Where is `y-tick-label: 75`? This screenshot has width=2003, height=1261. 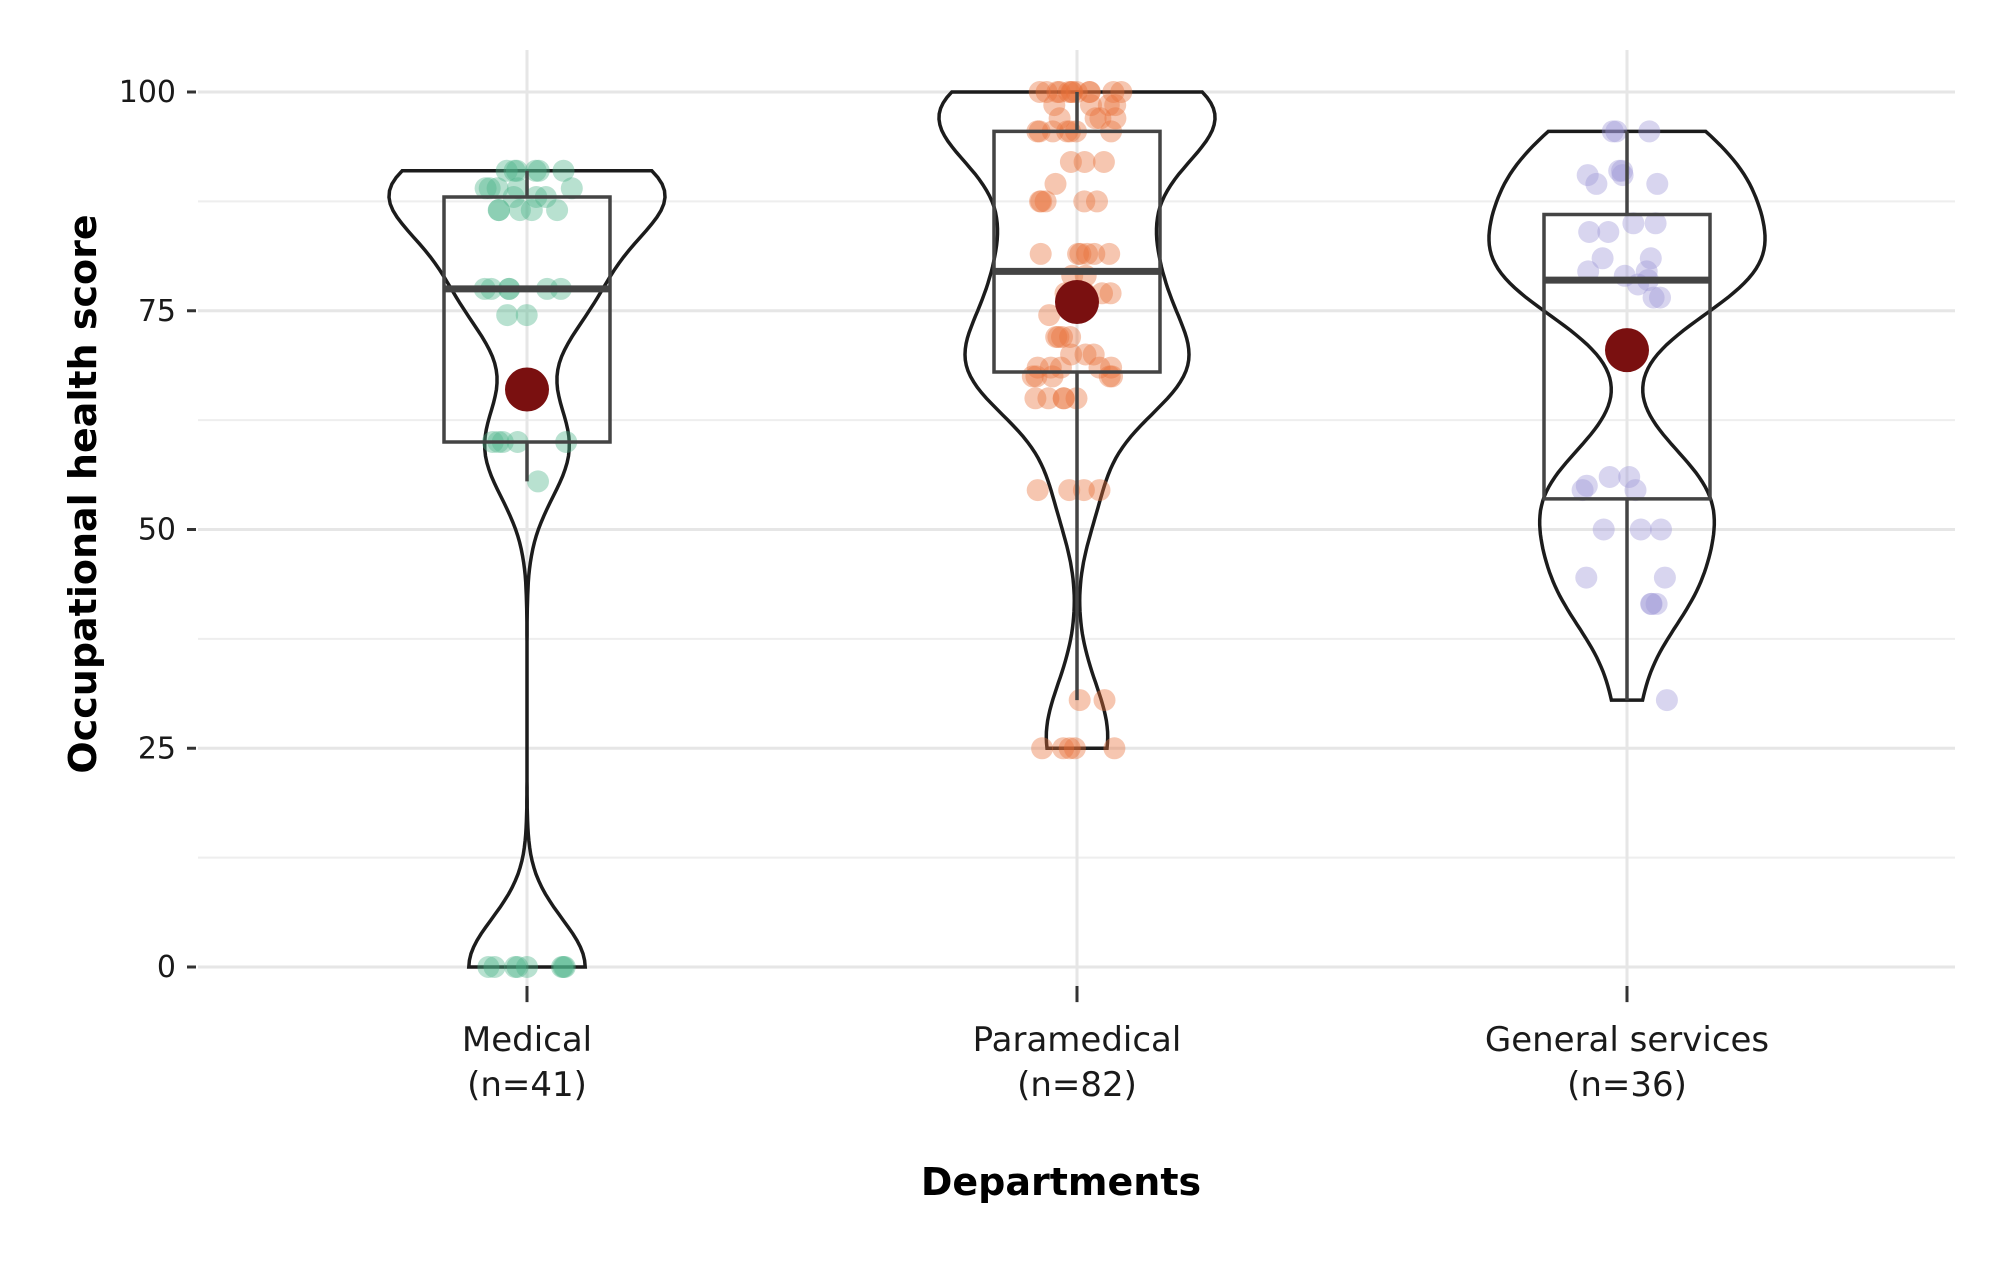 y-tick-label: 75 is located at coordinates (157, 311).